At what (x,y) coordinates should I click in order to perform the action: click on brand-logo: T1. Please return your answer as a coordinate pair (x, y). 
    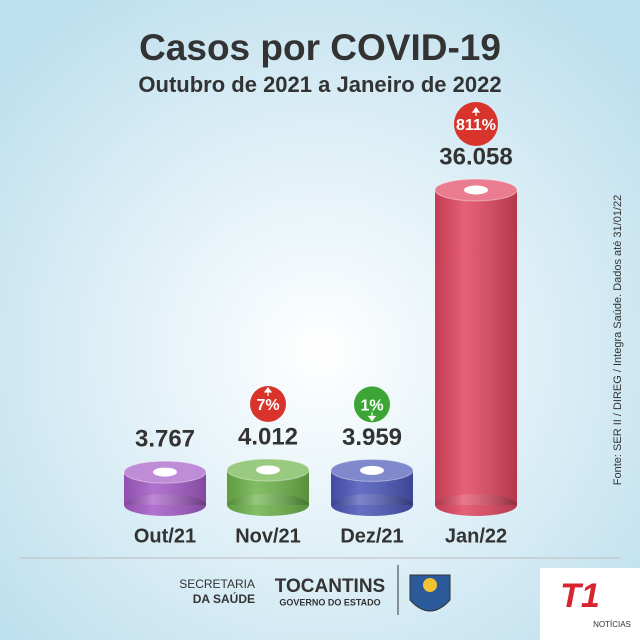
    Looking at the image, I should click on (580, 596).